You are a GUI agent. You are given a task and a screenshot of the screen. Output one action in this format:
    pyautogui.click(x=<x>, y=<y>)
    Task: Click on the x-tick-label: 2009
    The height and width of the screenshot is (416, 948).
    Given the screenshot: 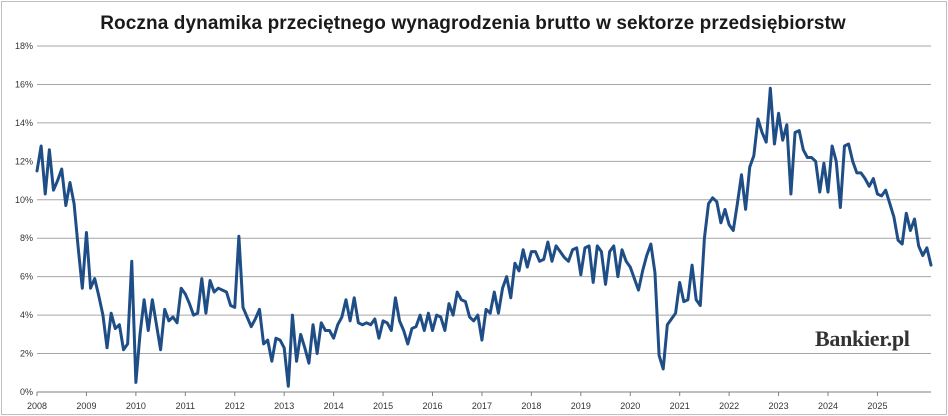 What is the action you would take?
    pyautogui.click(x=86, y=406)
    